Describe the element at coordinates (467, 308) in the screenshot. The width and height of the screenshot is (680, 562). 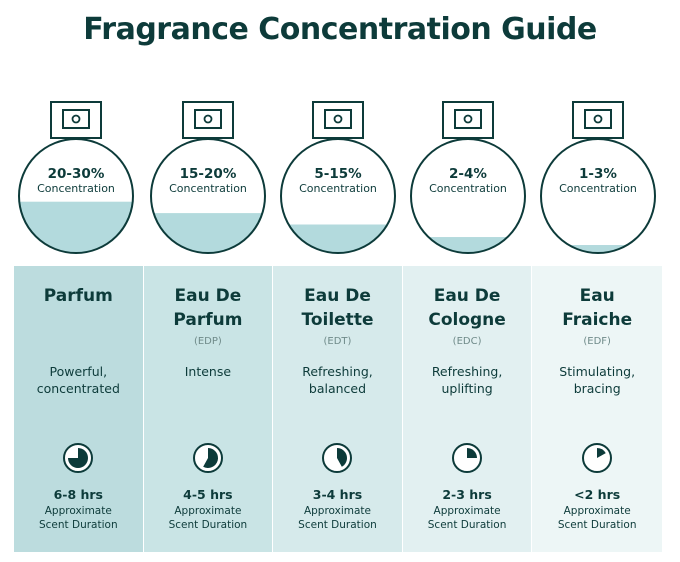
I see `fragrance-name: Eau De Cologne` at that location.